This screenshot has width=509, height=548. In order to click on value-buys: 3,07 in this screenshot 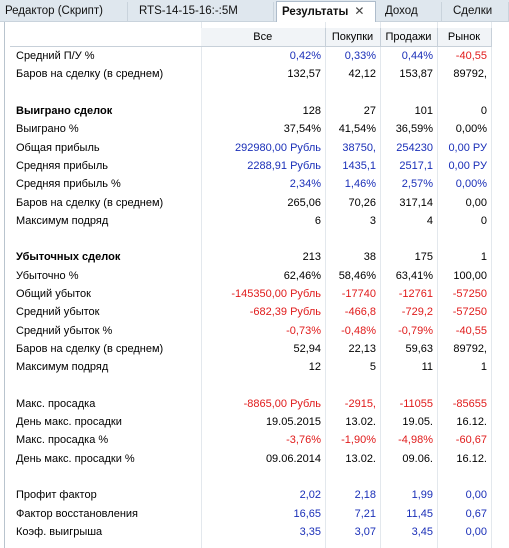, I will do `click(365, 531)`.